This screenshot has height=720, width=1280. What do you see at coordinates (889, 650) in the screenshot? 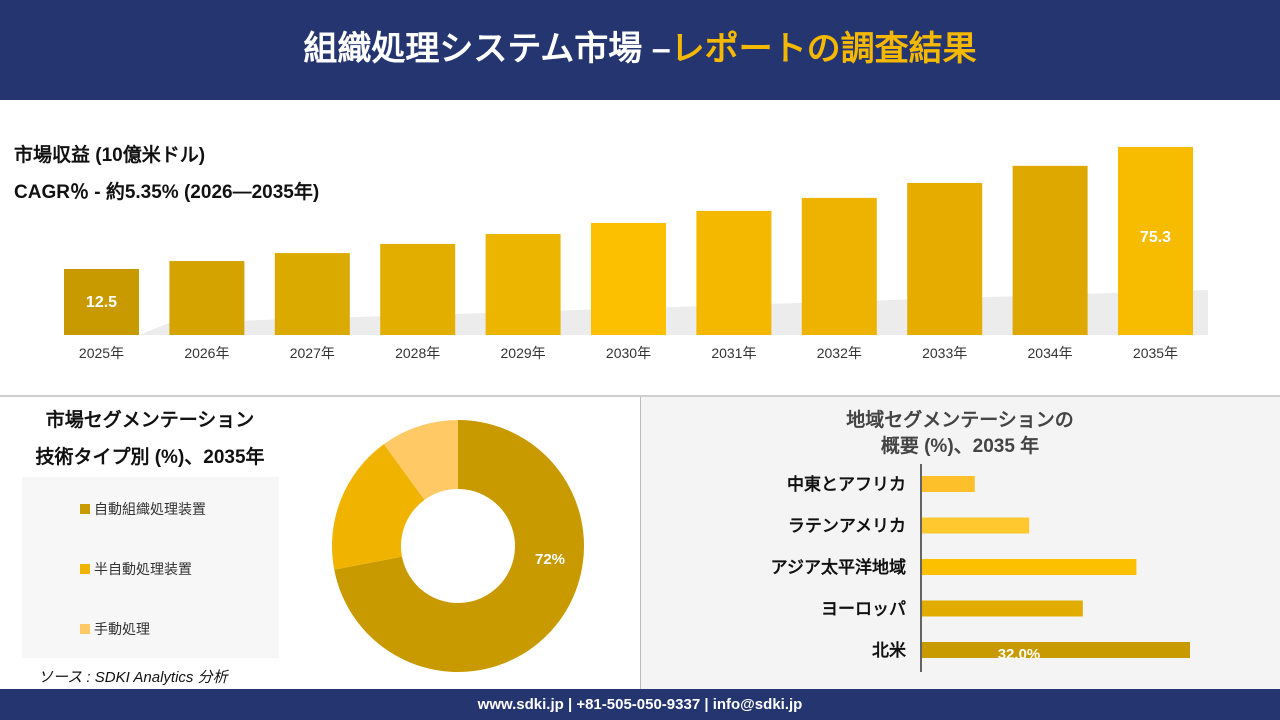
I see `category-label: 北米` at bounding box center [889, 650].